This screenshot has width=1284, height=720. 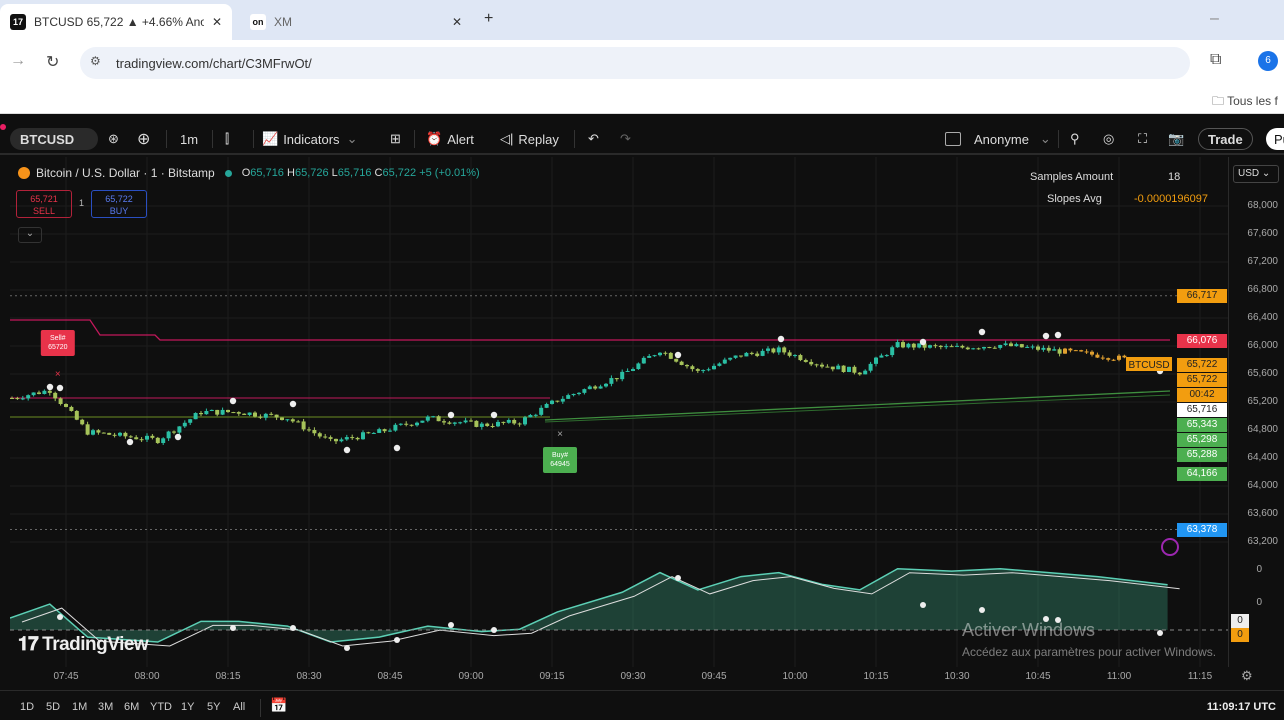 I want to click on templates-icon: ⊞, so click(x=395, y=138).